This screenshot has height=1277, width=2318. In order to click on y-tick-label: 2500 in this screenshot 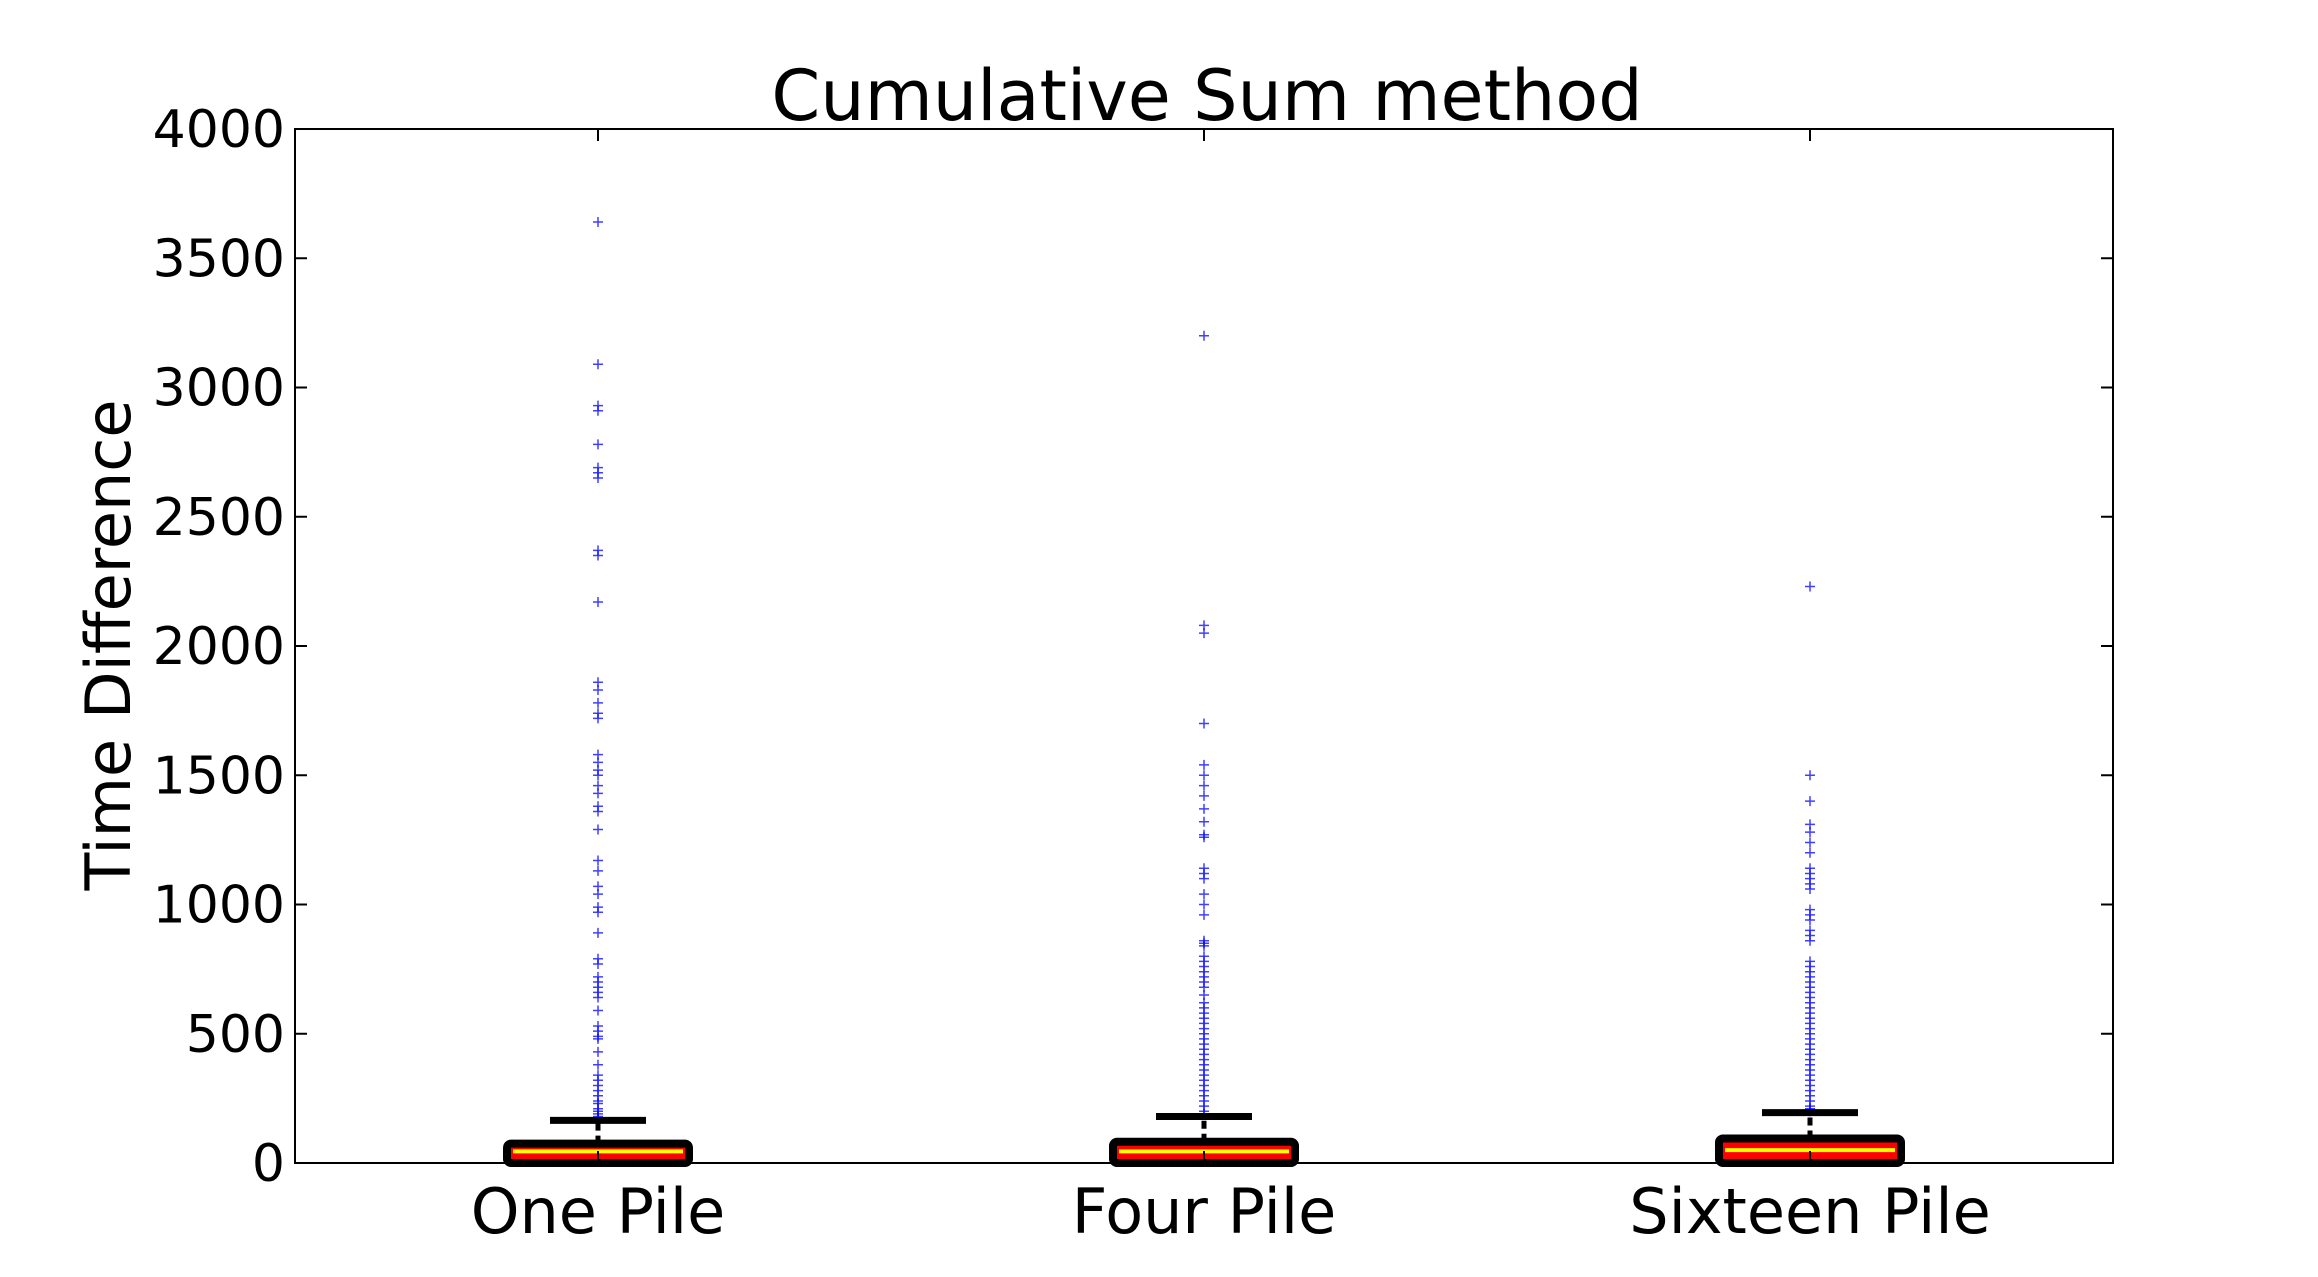, I will do `click(219, 518)`.